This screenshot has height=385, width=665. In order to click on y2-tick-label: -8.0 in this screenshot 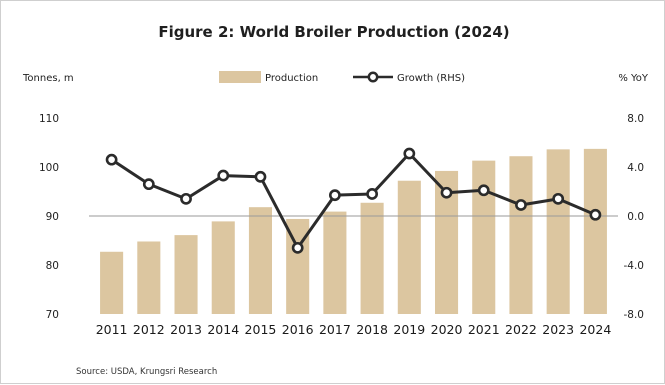, I will do `click(634, 315)`.